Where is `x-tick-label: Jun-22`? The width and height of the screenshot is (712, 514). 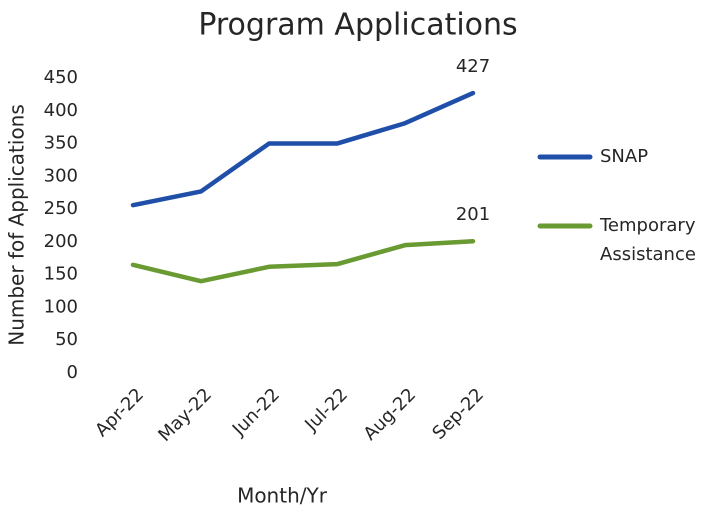
x-tick-label: Jun-22 is located at coordinates (256, 412).